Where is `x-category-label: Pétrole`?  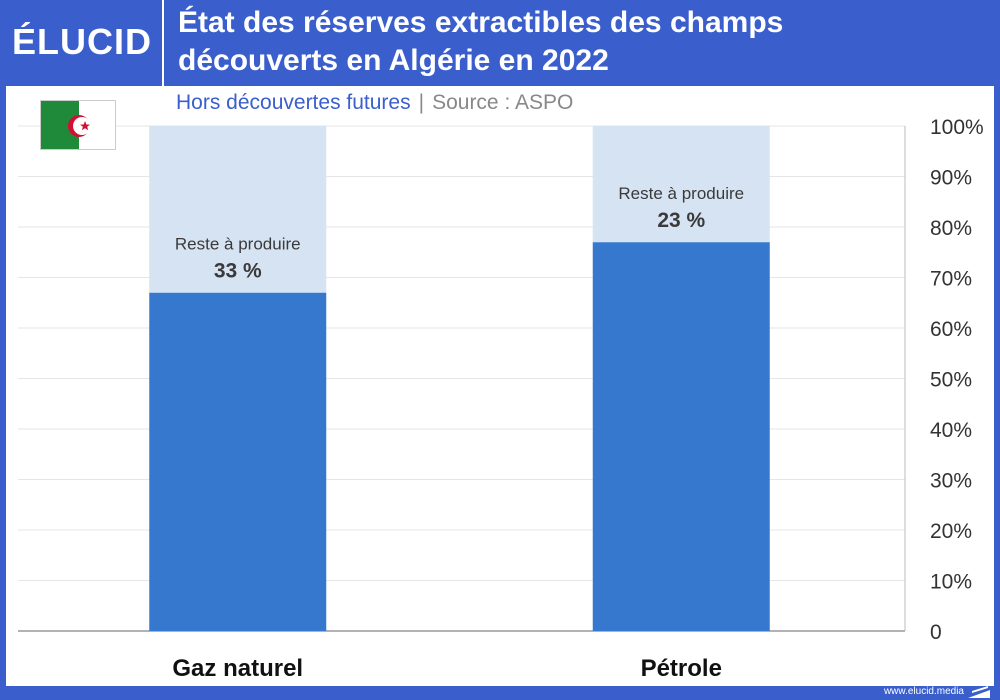 x-category-label: Pétrole is located at coordinates (681, 668).